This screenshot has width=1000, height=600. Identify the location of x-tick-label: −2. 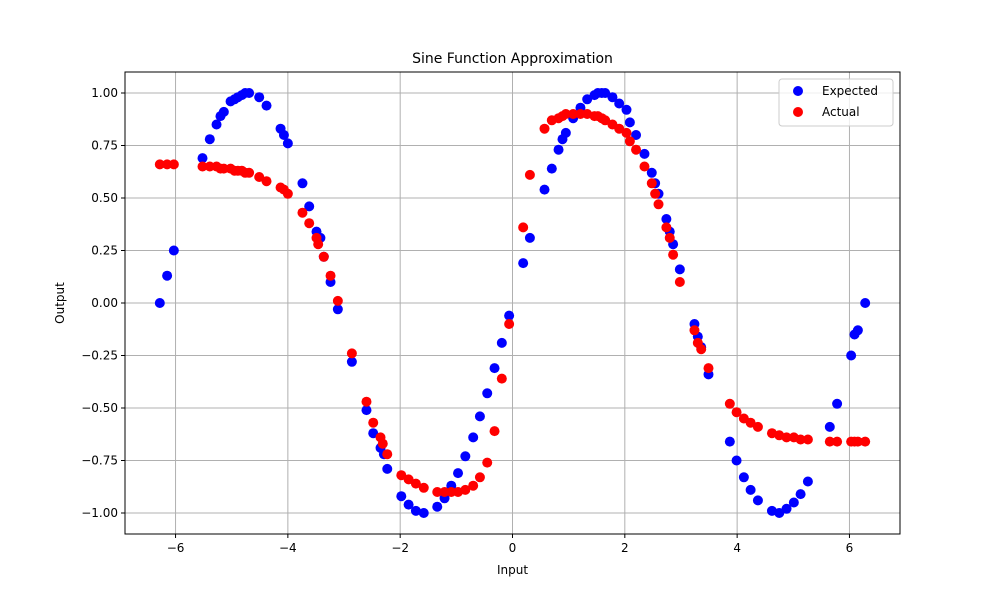
(400, 548).